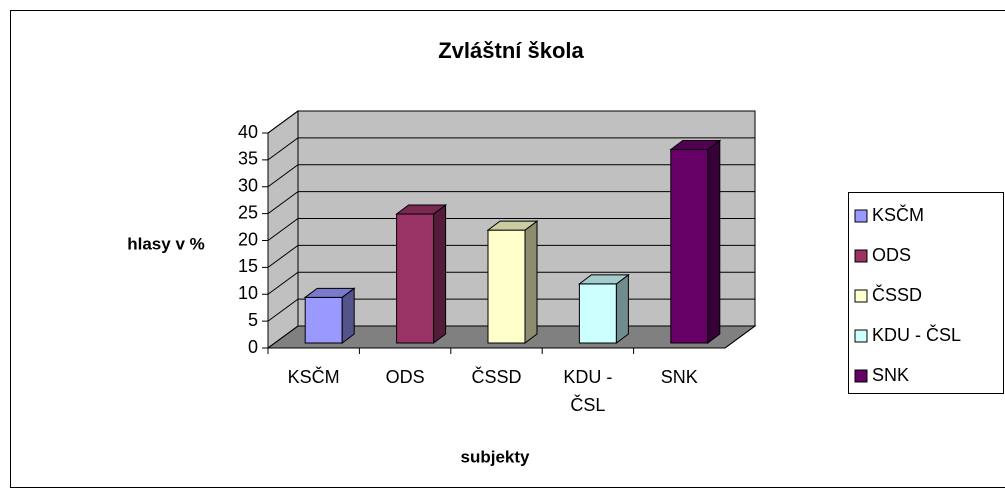 This screenshot has width=1005, height=492. I want to click on y-tick-label: 15, so click(248, 266).